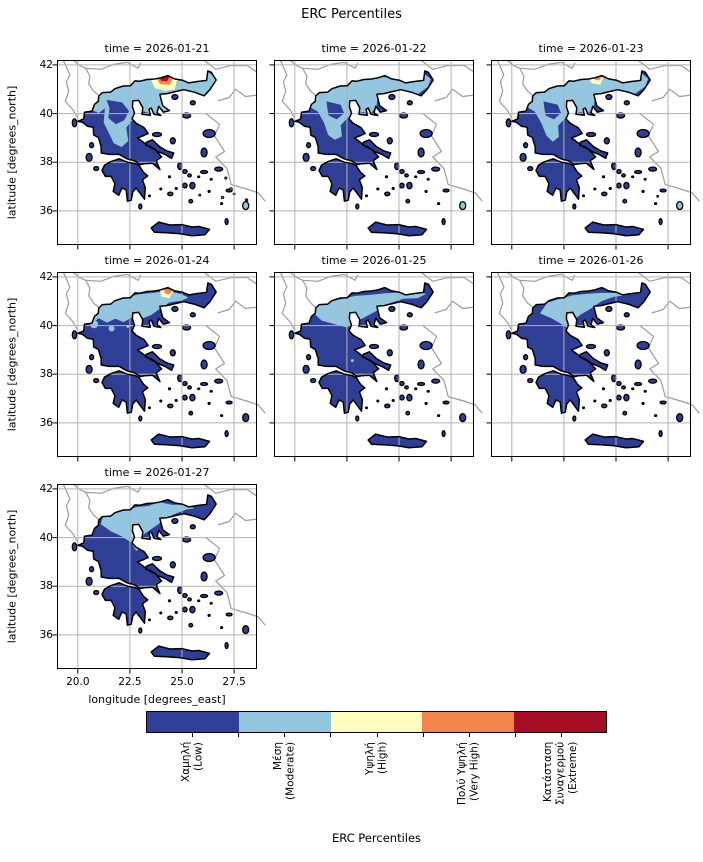 The width and height of the screenshot is (703, 862). I want to click on panel-title: time = 2026-01-21, so click(157, 48).